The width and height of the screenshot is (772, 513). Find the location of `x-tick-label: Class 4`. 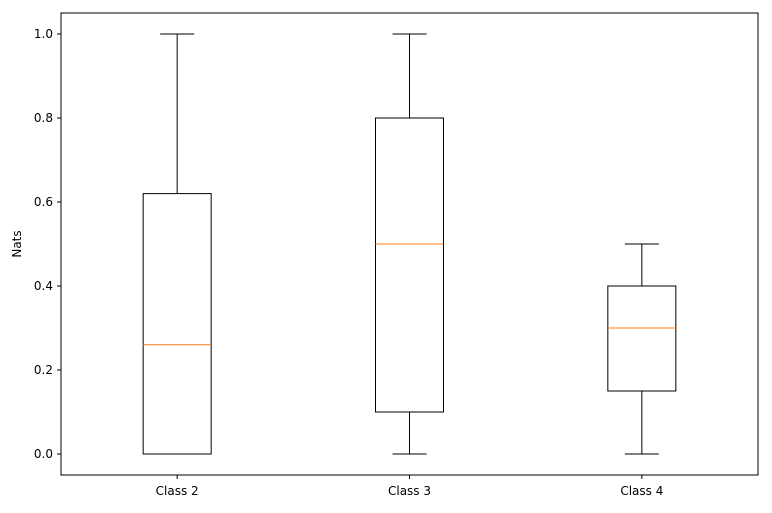

x-tick-label: Class 4 is located at coordinates (641, 491).